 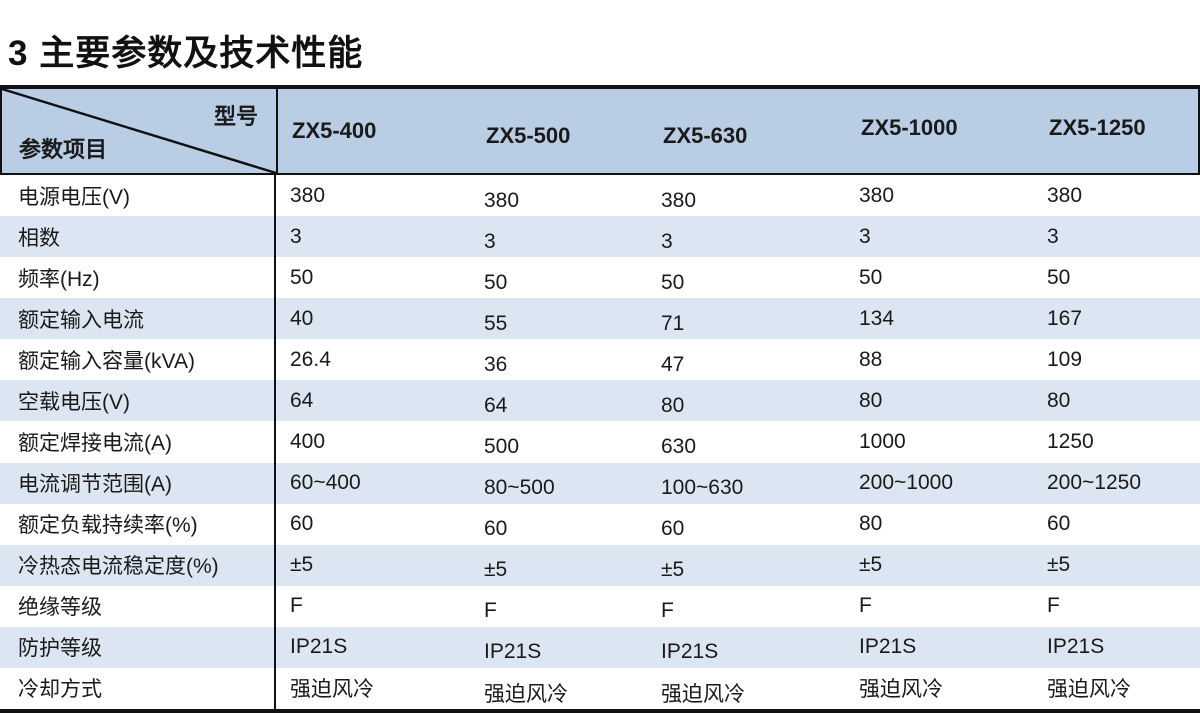 I want to click on param-value: 88, so click(x=871, y=359).